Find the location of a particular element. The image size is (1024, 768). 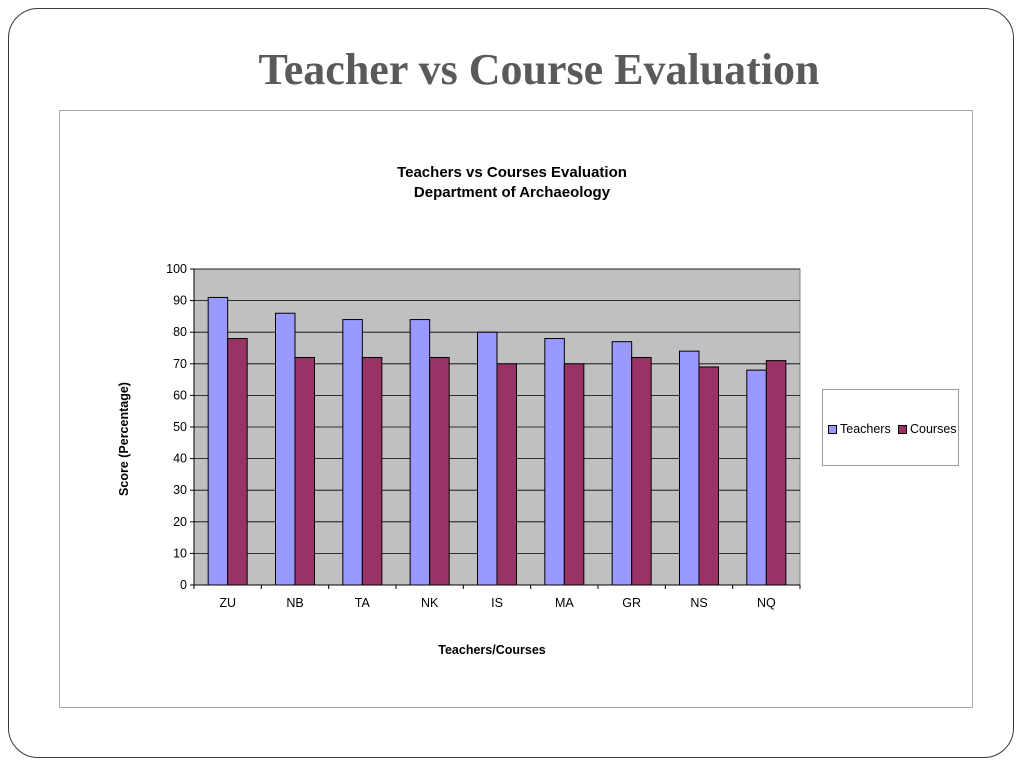

y-tick-label: 40 is located at coordinates (180, 459).